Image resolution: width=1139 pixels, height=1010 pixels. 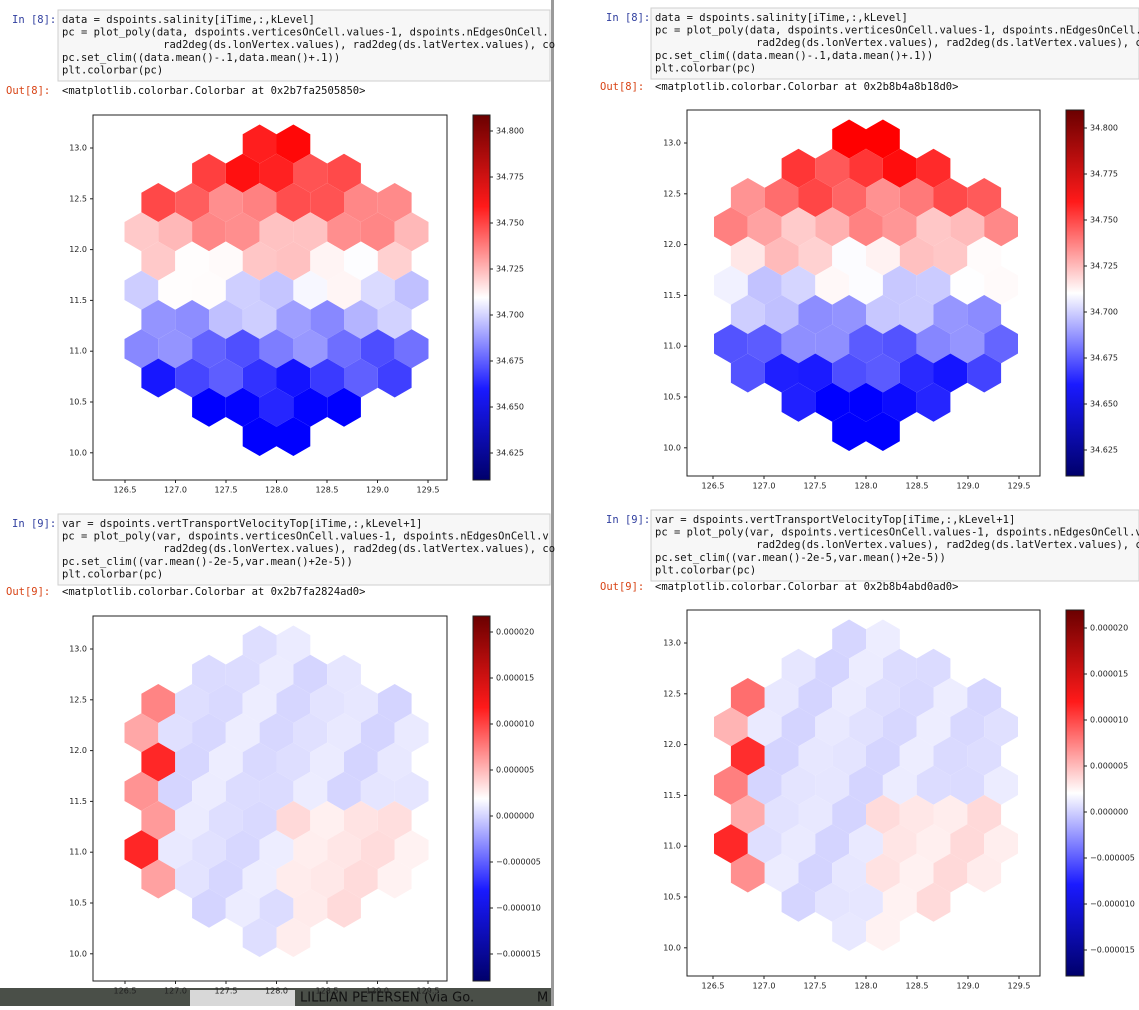 What do you see at coordinates (510, 361) in the screenshot?
I see `colorbar-tick-label: 34.675` at bounding box center [510, 361].